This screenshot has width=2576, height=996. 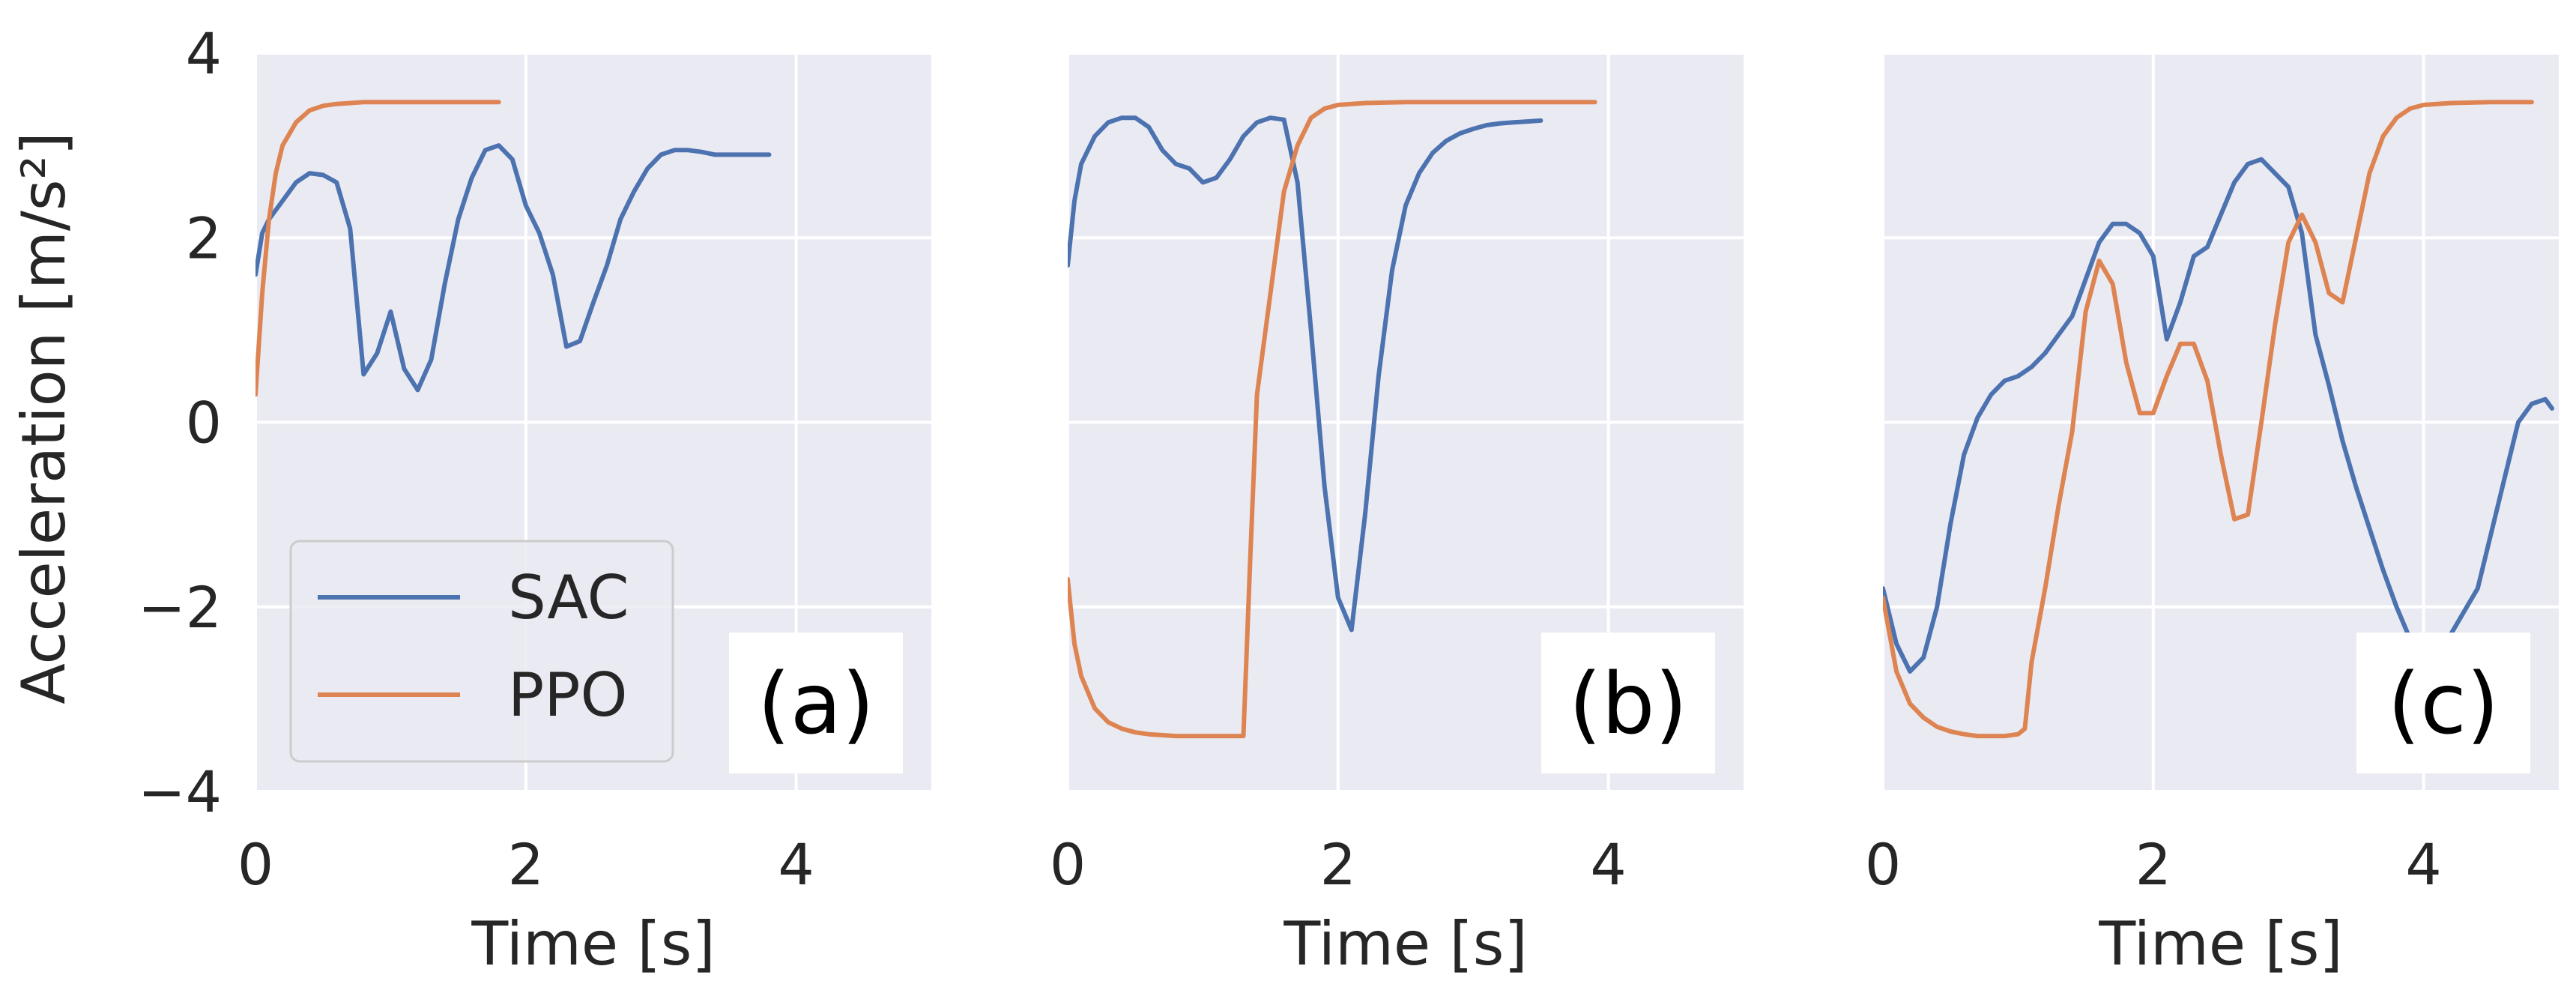 I want to click on panel-label: (c), so click(x=2444, y=704).